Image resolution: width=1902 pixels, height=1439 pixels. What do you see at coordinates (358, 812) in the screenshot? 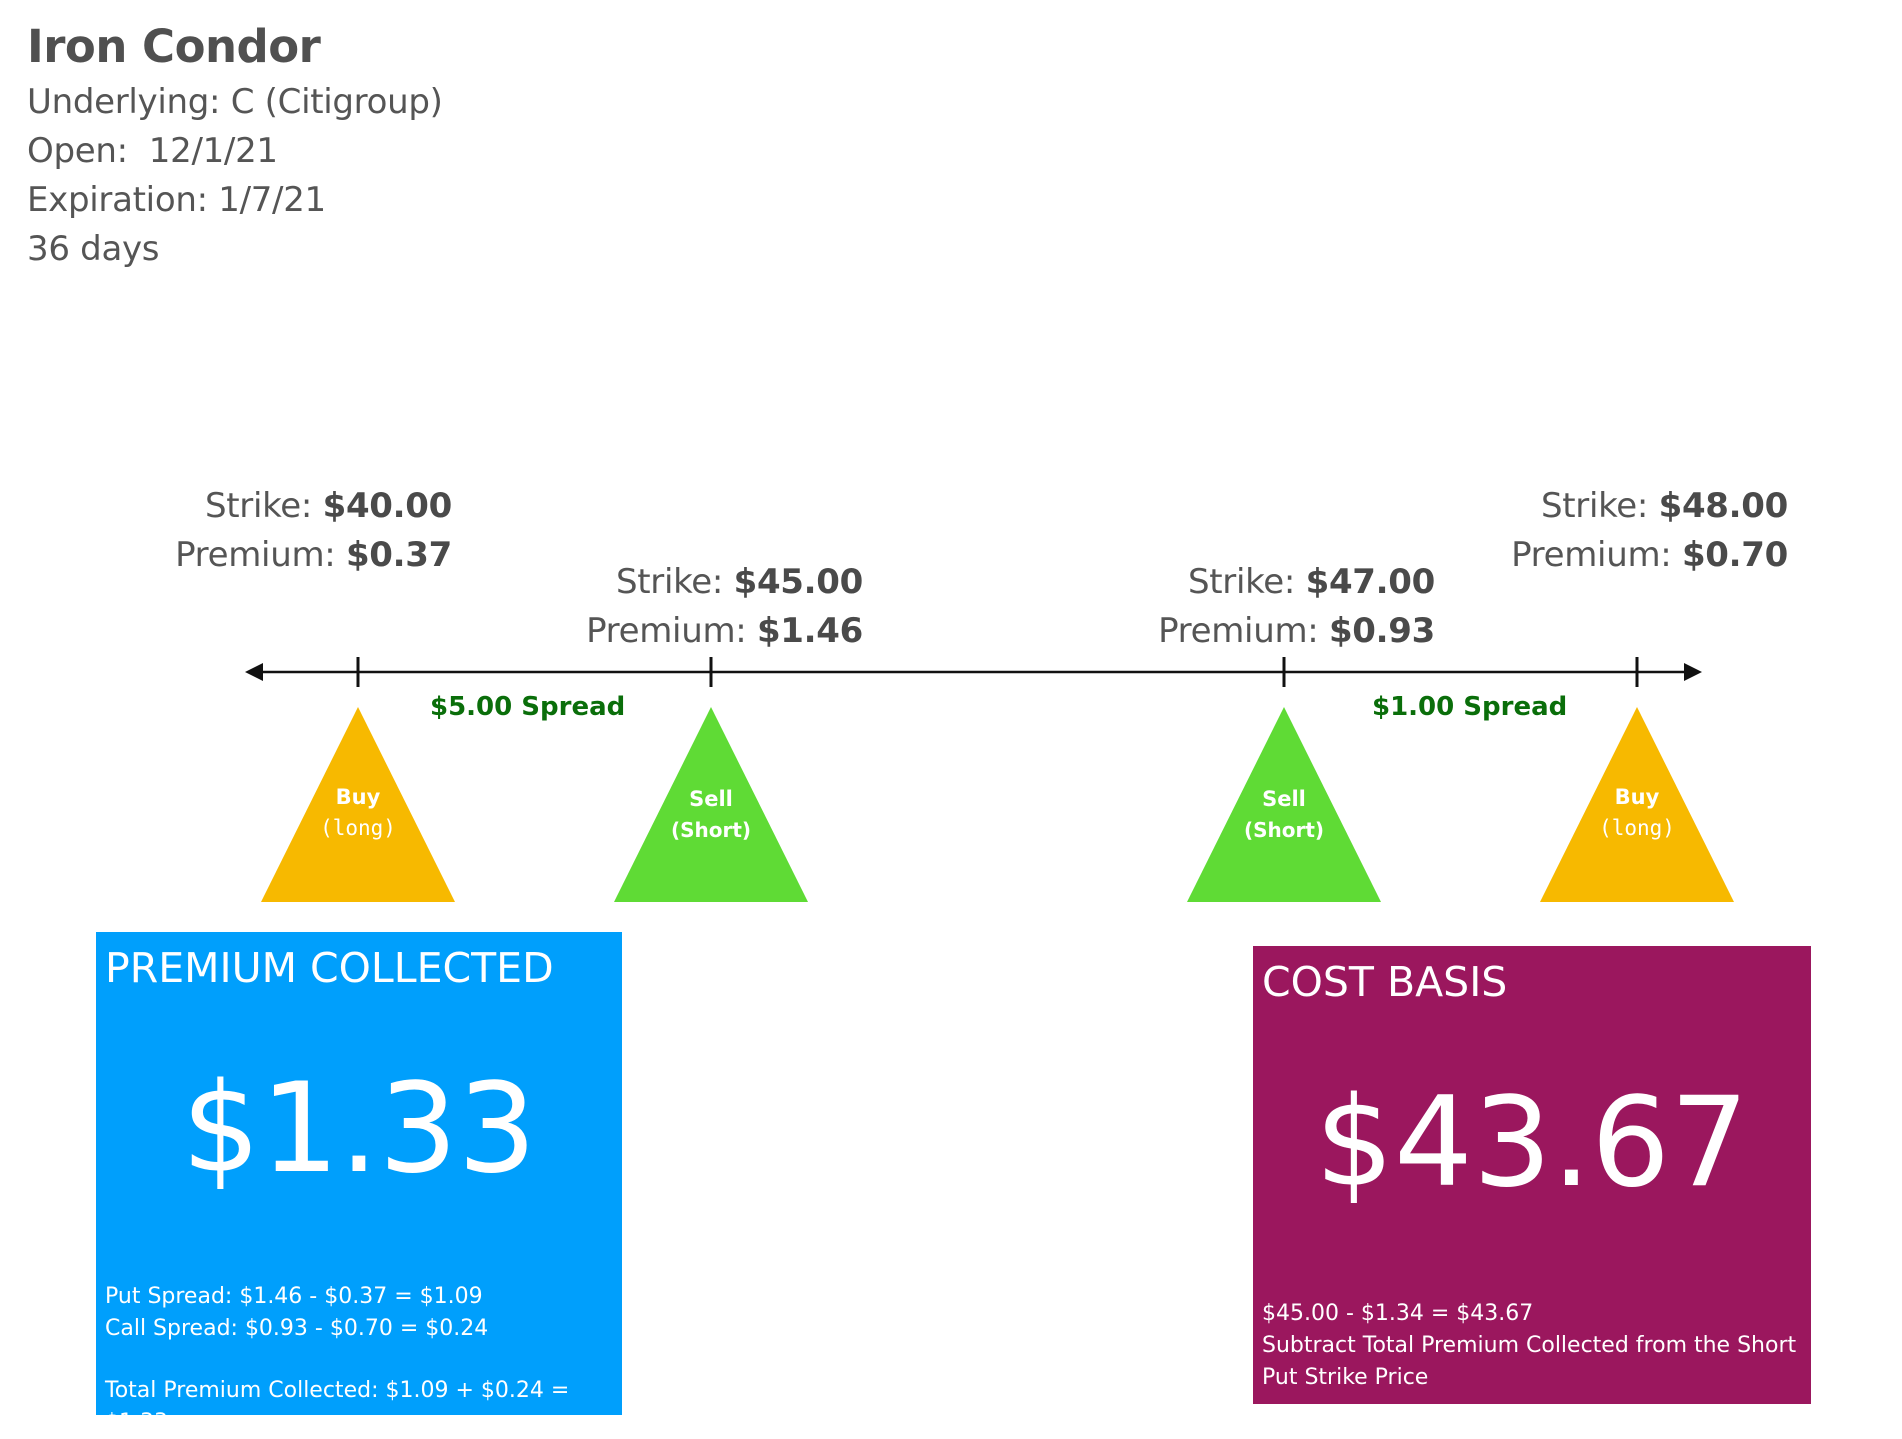
I see `triangle-label-leg-1: Buy (long)` at bounding box center [358, 812].